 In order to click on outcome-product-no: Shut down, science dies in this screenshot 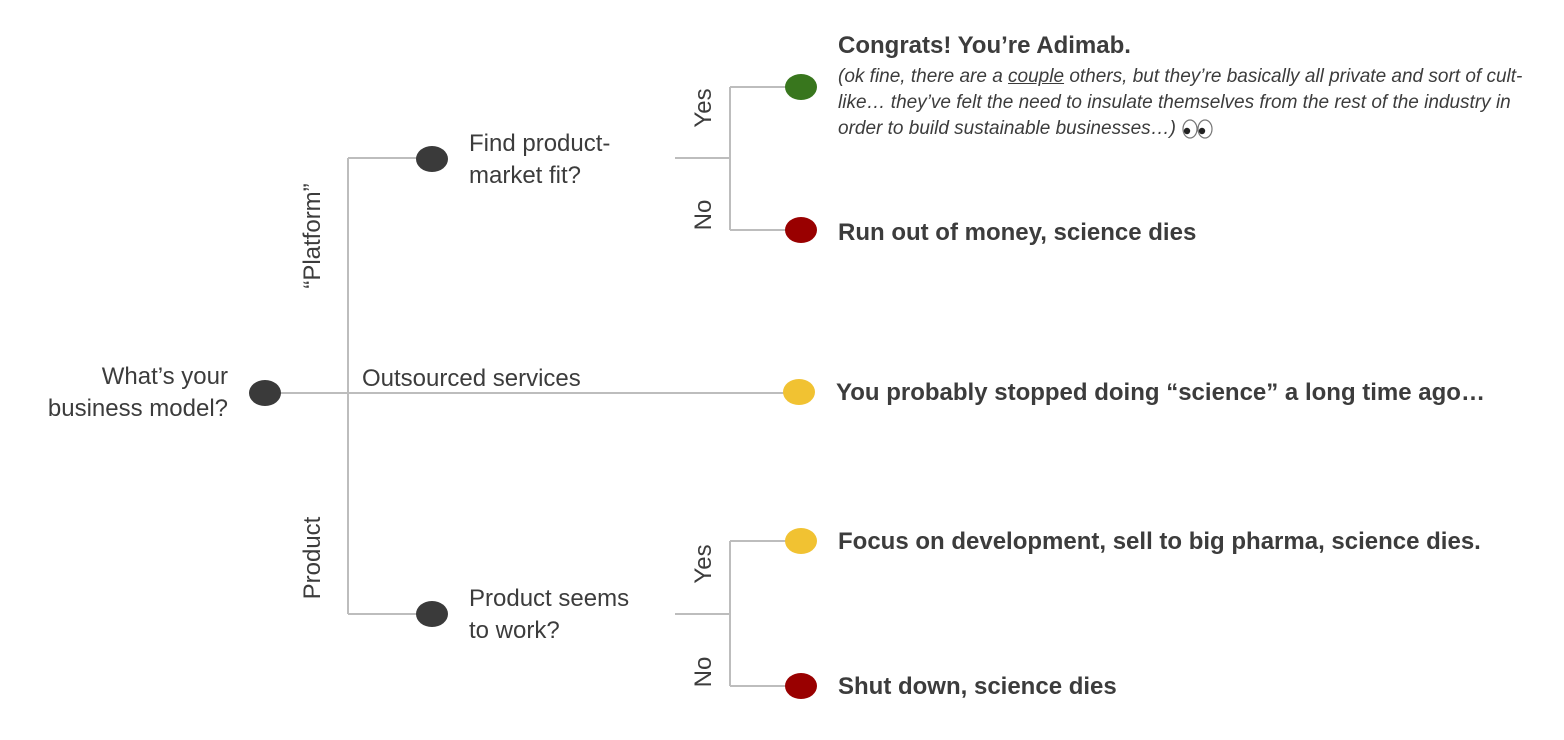, I will do `click(977, 686)`.